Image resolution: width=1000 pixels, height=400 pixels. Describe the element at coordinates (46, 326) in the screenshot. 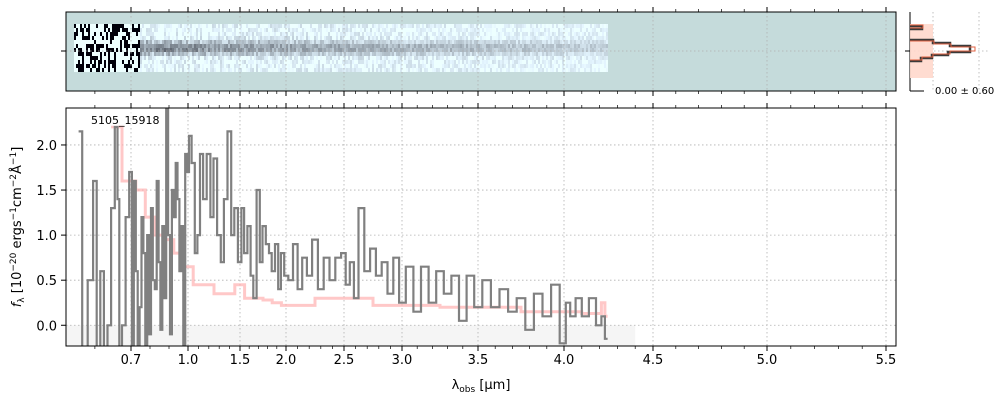

I see `y-tick-label: 0.0` at that location.